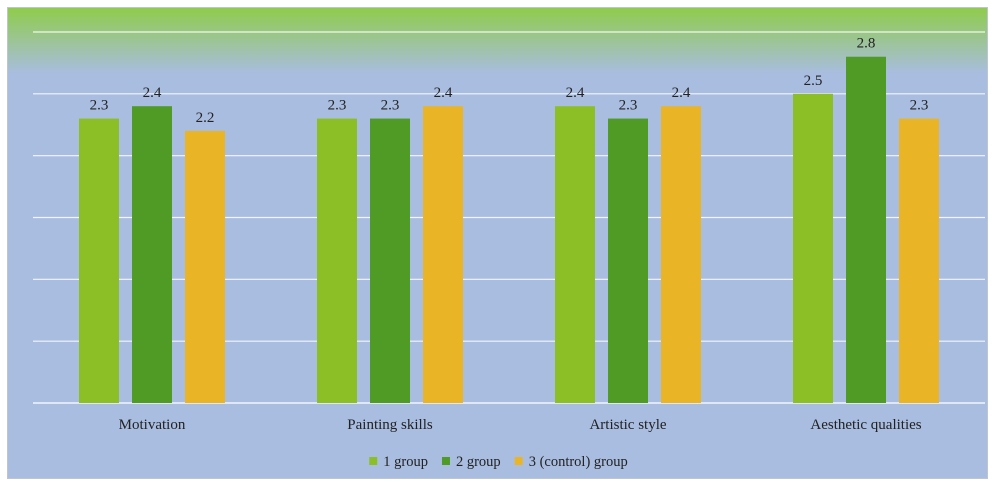 This screenshot has width=995, height=486. Describe the element at coordinates (152, 254) in the screenshot. I see `bar-2-group-motivation` at that location.